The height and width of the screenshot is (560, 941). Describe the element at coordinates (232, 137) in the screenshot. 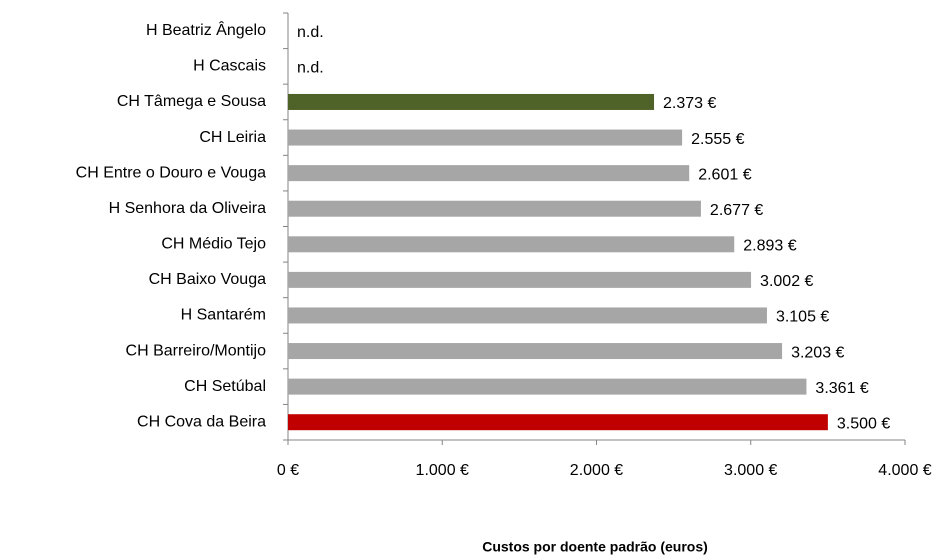

I see `y-tick-label: CH Leiria` at that location.